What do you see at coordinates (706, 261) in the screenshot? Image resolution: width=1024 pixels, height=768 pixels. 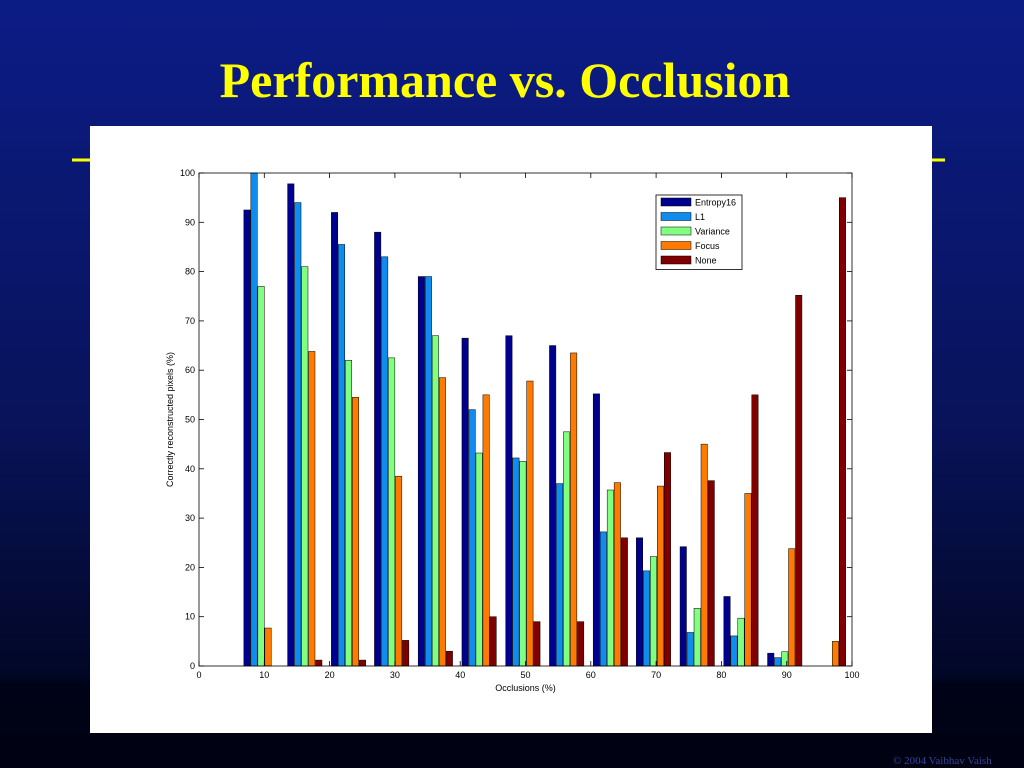 I see `legend-label: None` at bounding box center [706, 261].